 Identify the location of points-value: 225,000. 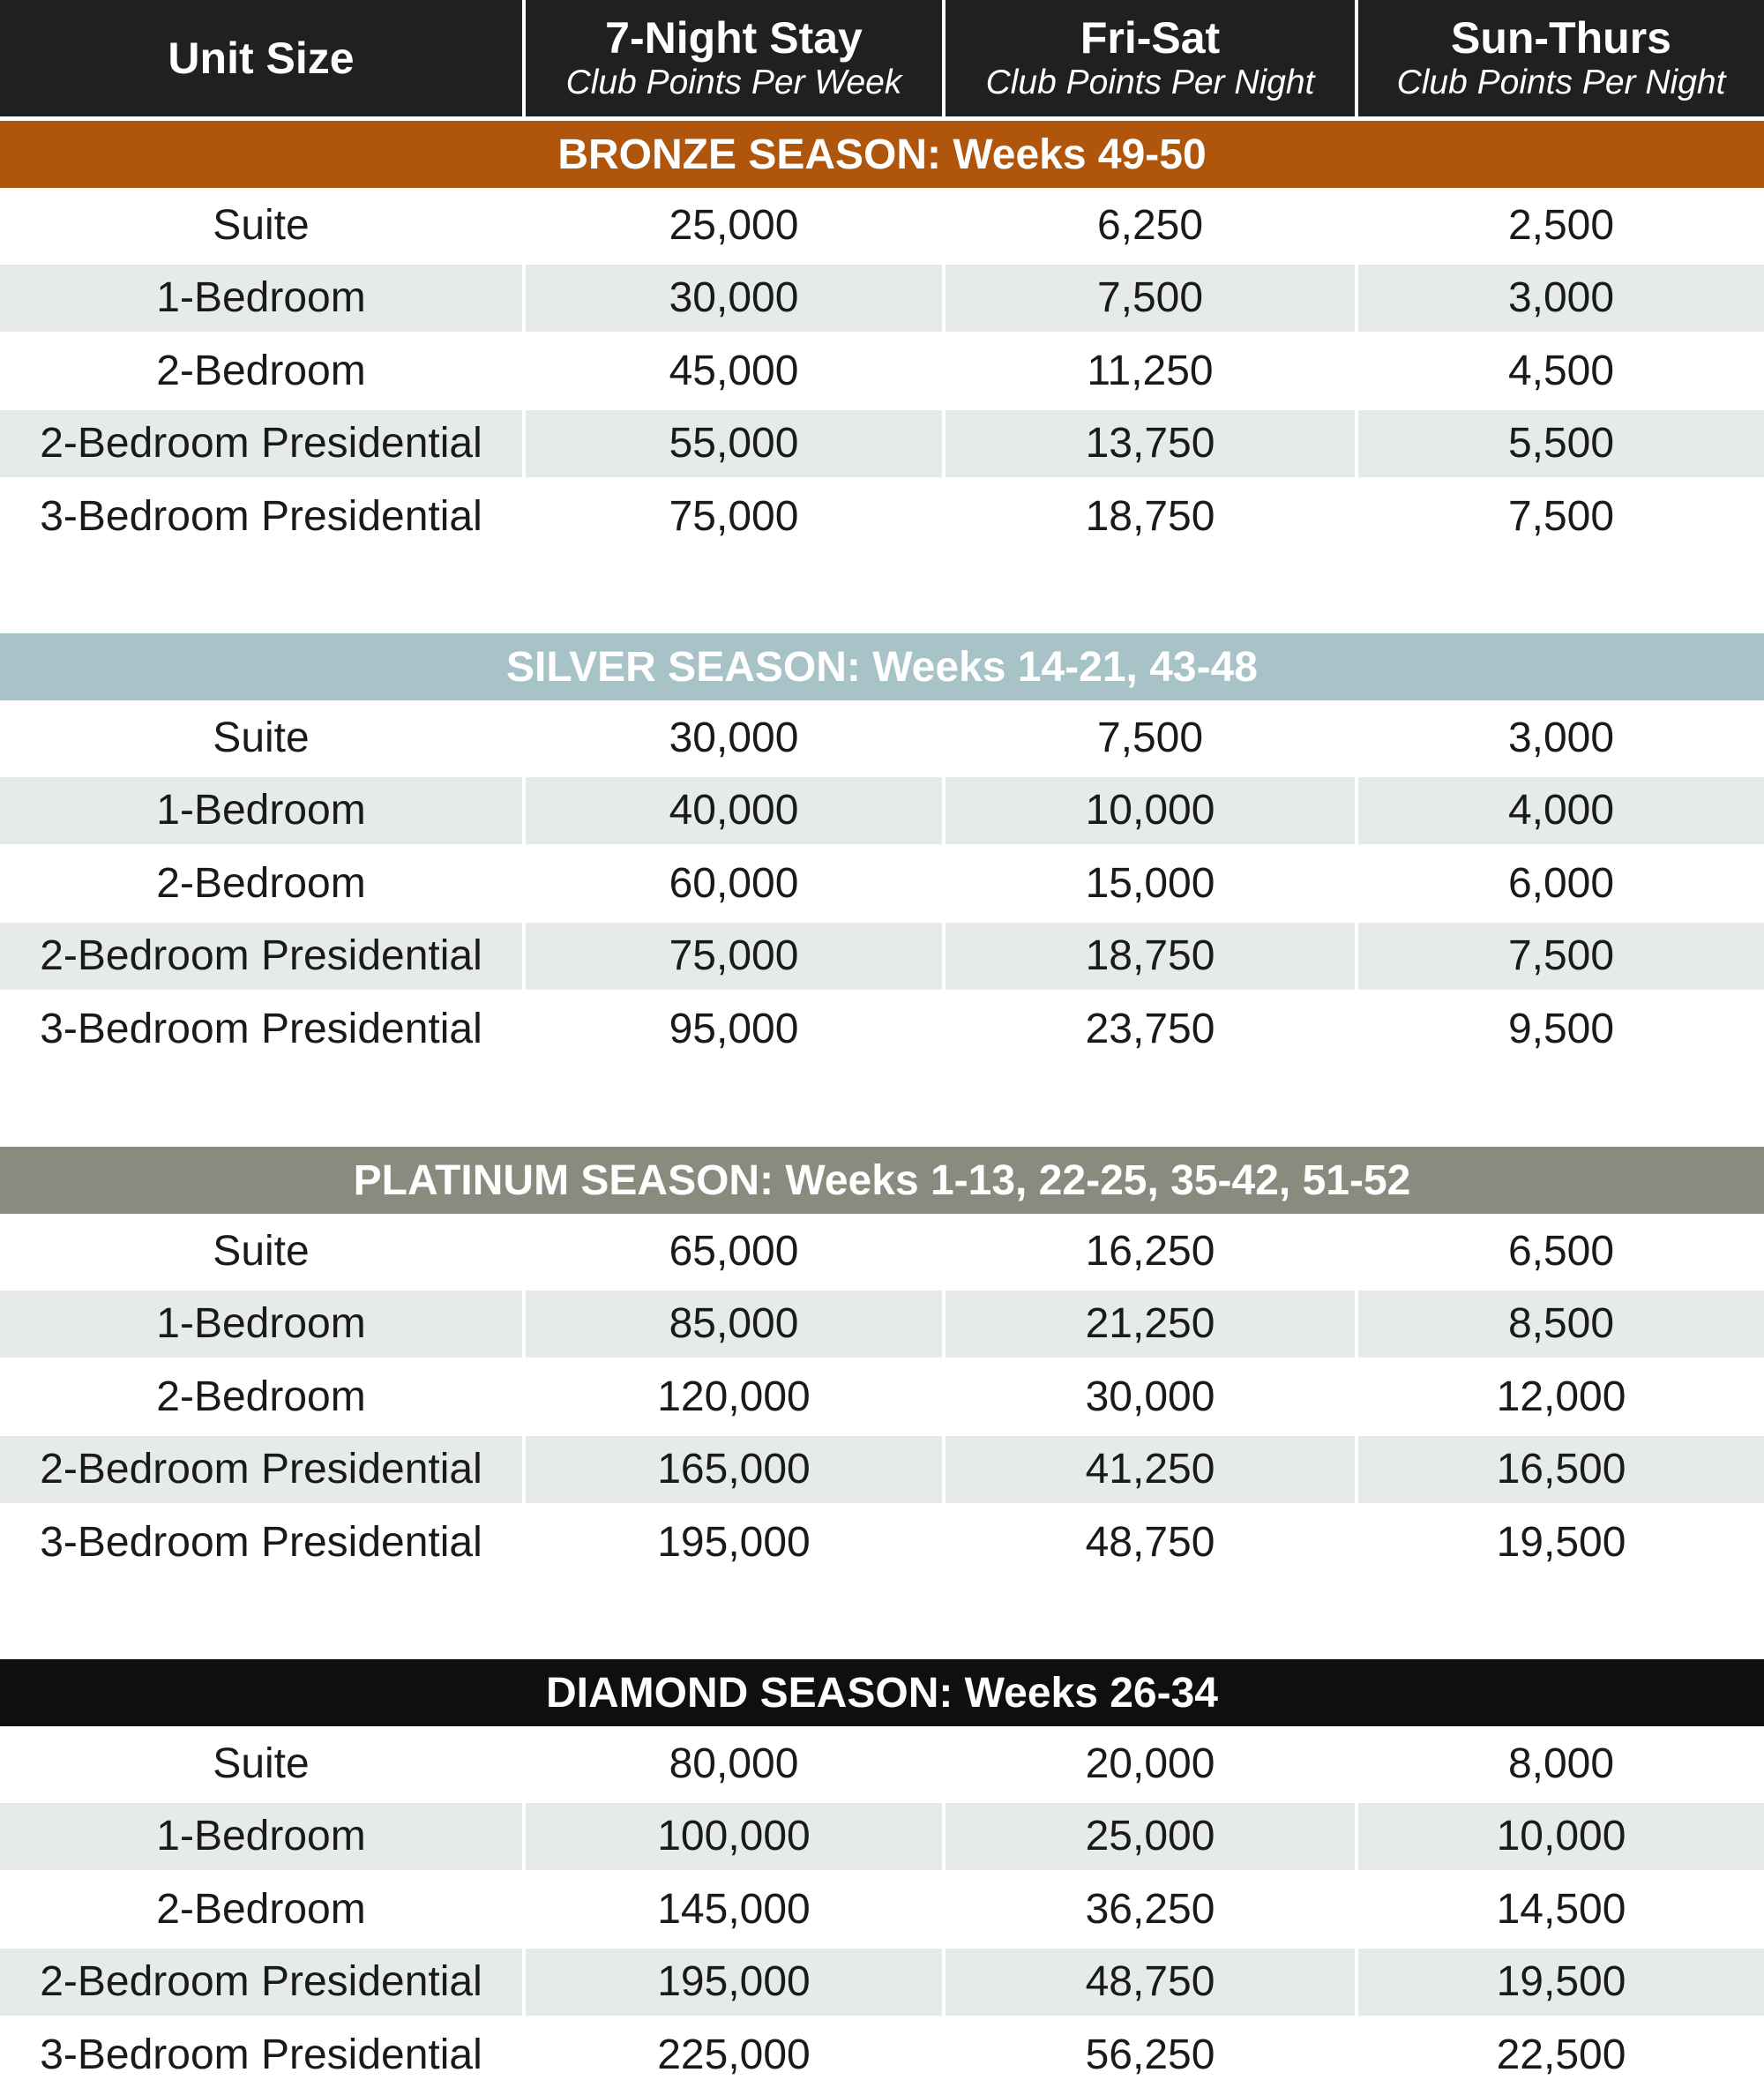
(734, 2054).